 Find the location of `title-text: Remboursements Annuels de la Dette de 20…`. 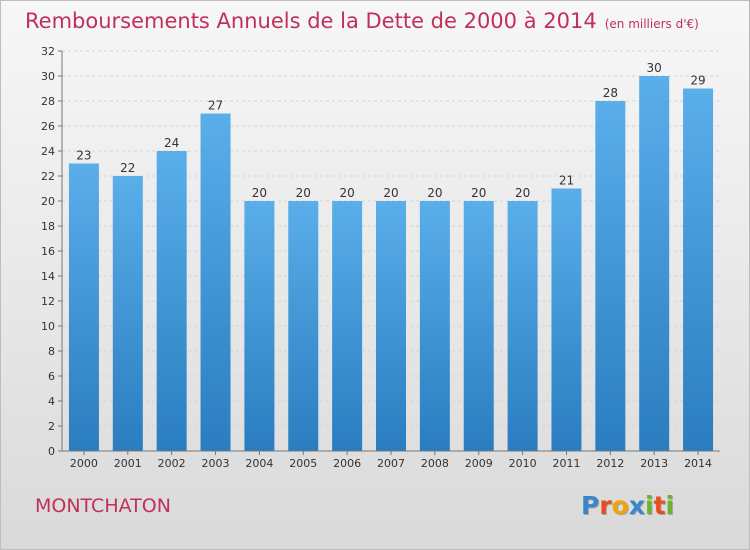

title-text: Remboursements Annuels de la Dette de 20… is located at coordinates (311, 21).